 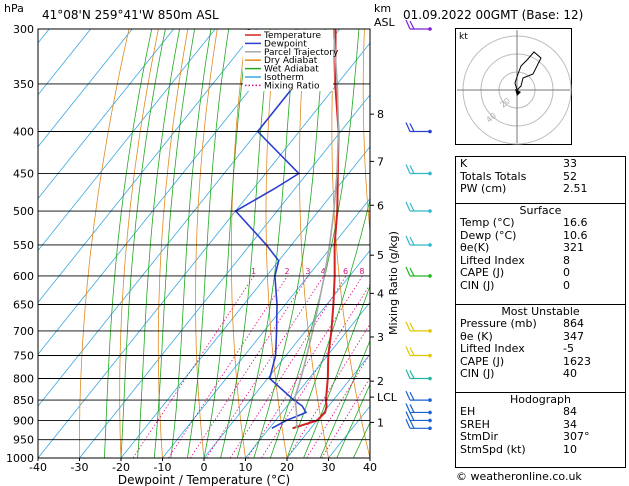 I want to click on x-tick-label: -40, so click(x=38, y=467).